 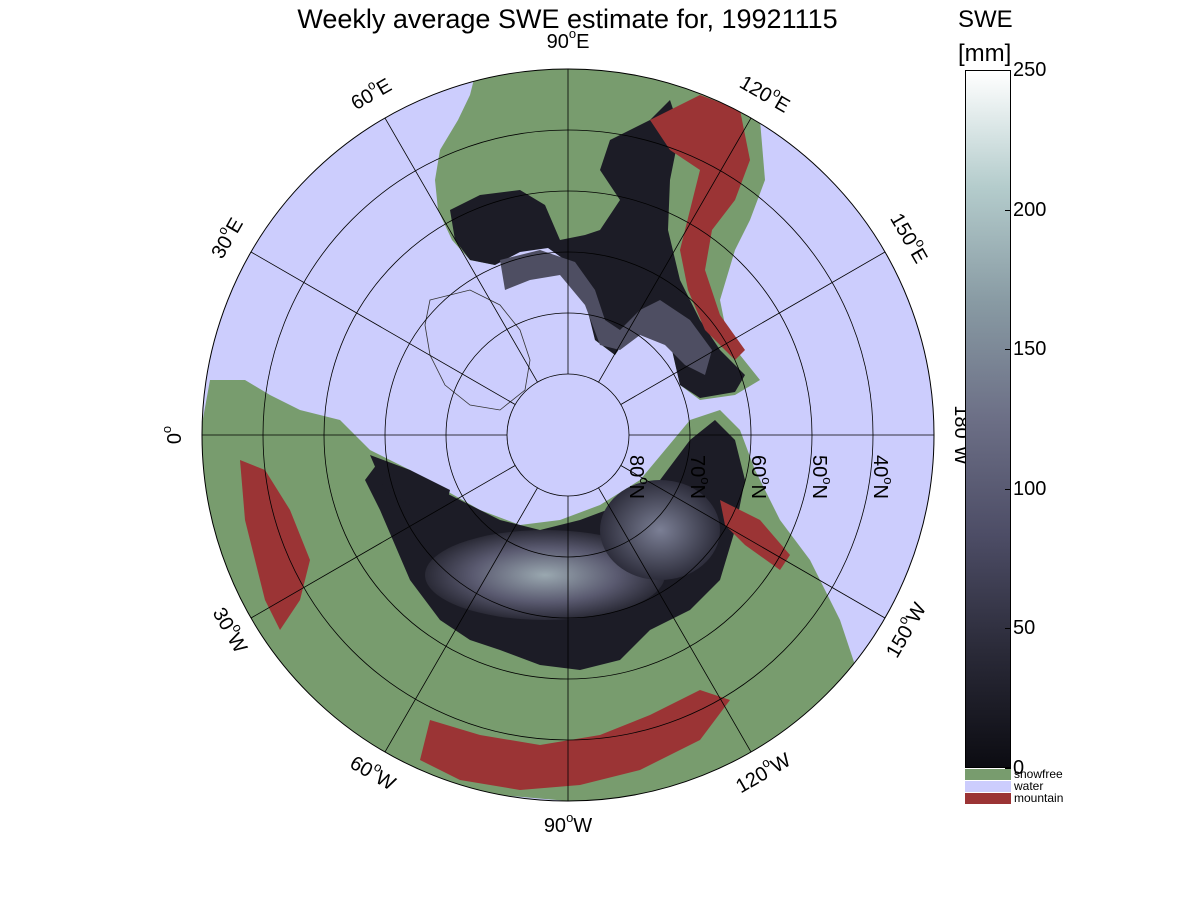 What do you see at coordinates (821, 477) in the screenshot?
I see `lat-label-50: 50oN` at bounding box center [821, 477].